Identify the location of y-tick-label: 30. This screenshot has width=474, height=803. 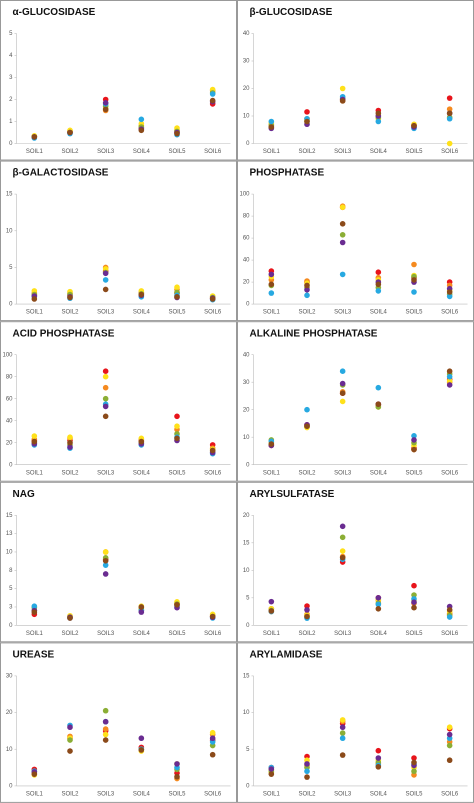
(246, 62).